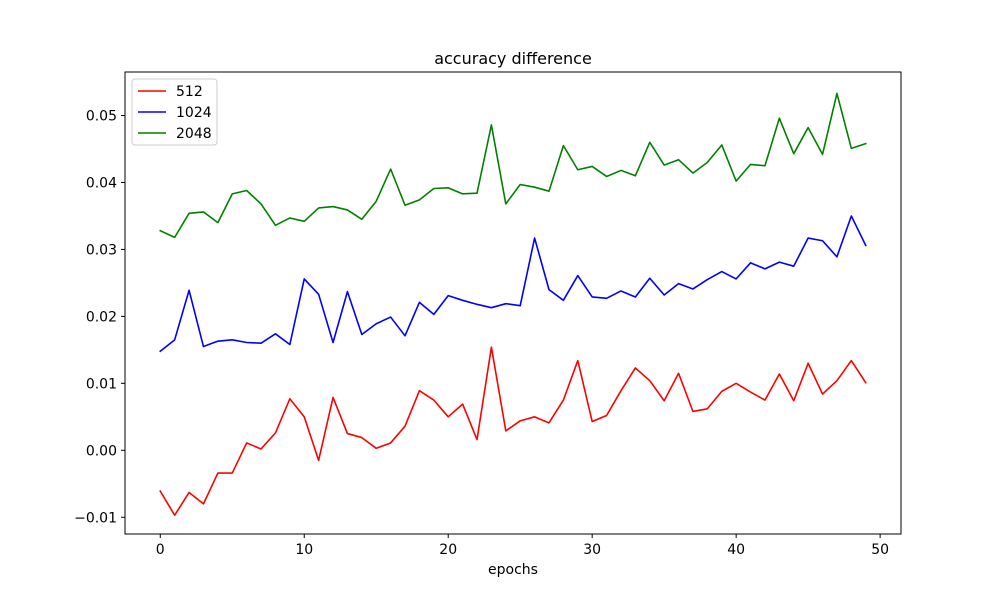  I want to click on legend-entry-1024: 1024, so click(175, 113).